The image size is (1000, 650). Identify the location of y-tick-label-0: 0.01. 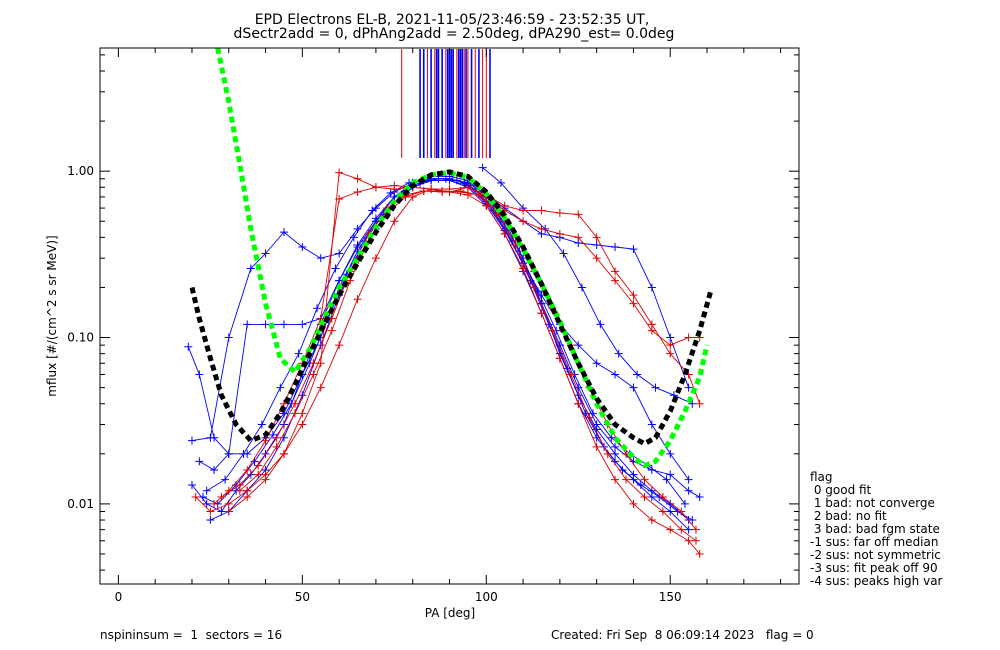
(80, 504).